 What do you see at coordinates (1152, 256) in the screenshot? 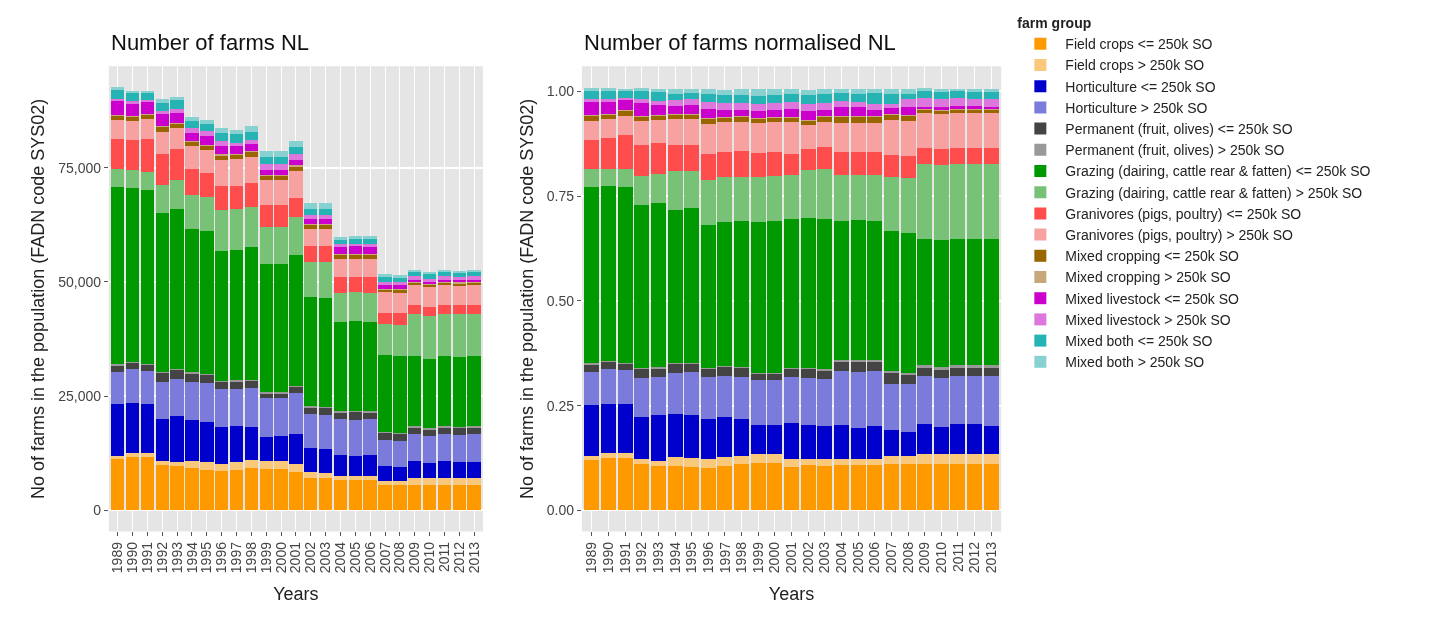
I see `legend-label: Mixed cropping <= 250k SO` at bounding box center [1152, 256].